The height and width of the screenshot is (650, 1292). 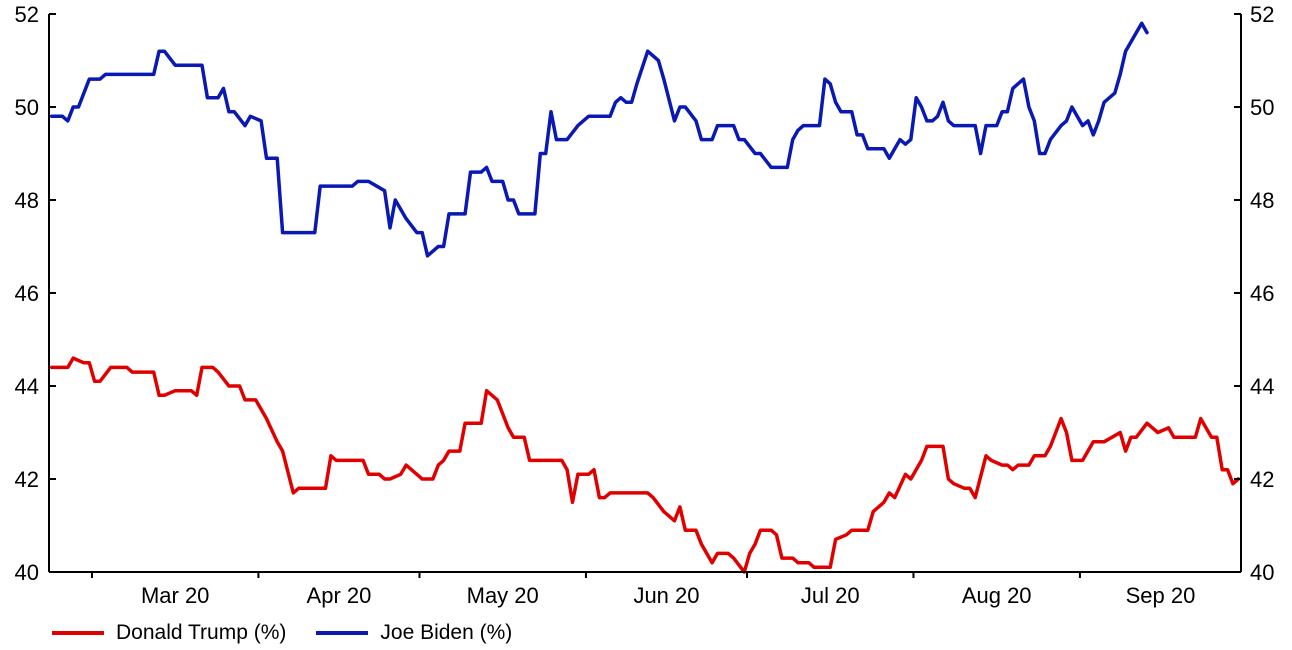 I want to click on x-tick-label: Mar 20, so click(x=175, y=595).